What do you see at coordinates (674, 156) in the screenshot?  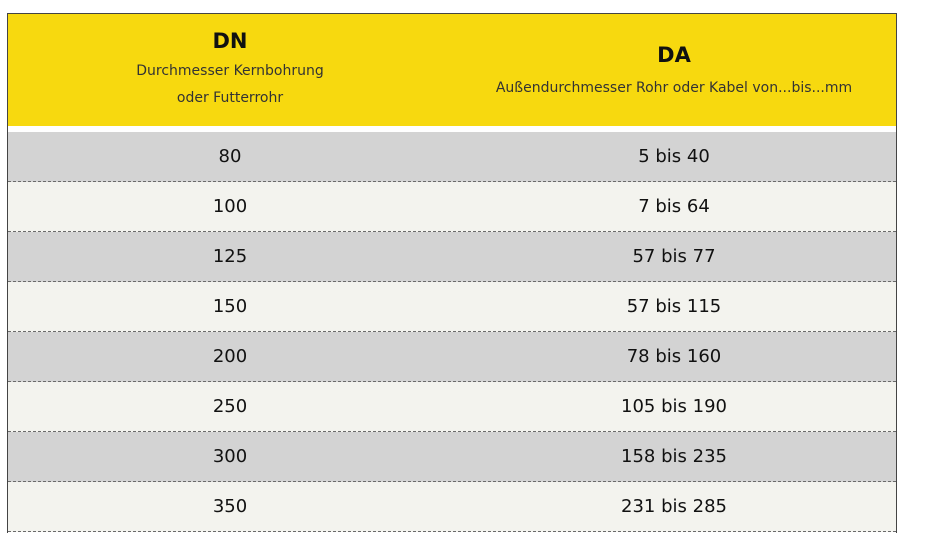 I see `da-cell: 5 bis 40` at bounding box center [674, 156].